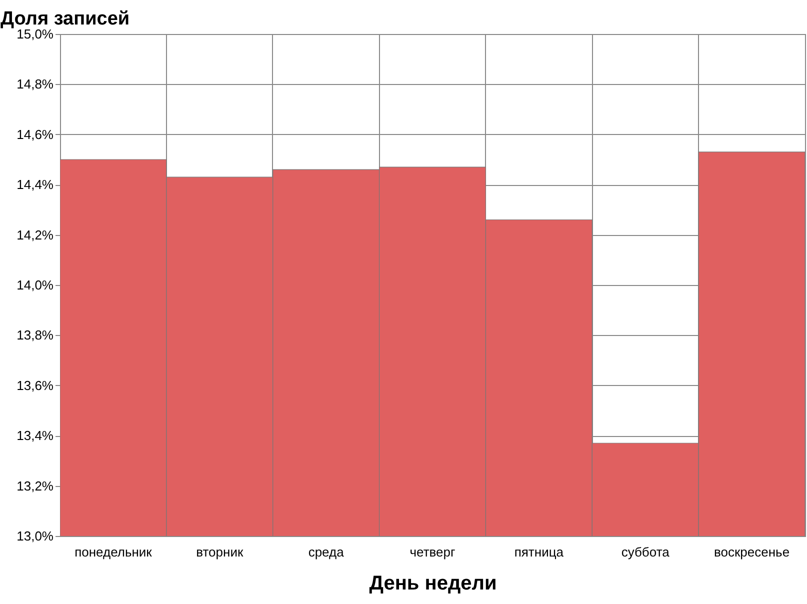  What do you see at coordinates (752, 552) in the screenshot?
I see `x-tick-label: воскресенье` at bounding box center [752, 552].